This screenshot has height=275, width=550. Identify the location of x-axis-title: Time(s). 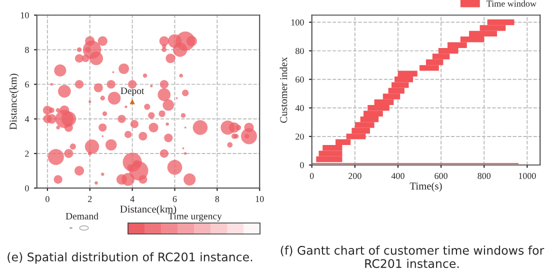
(426, 187).